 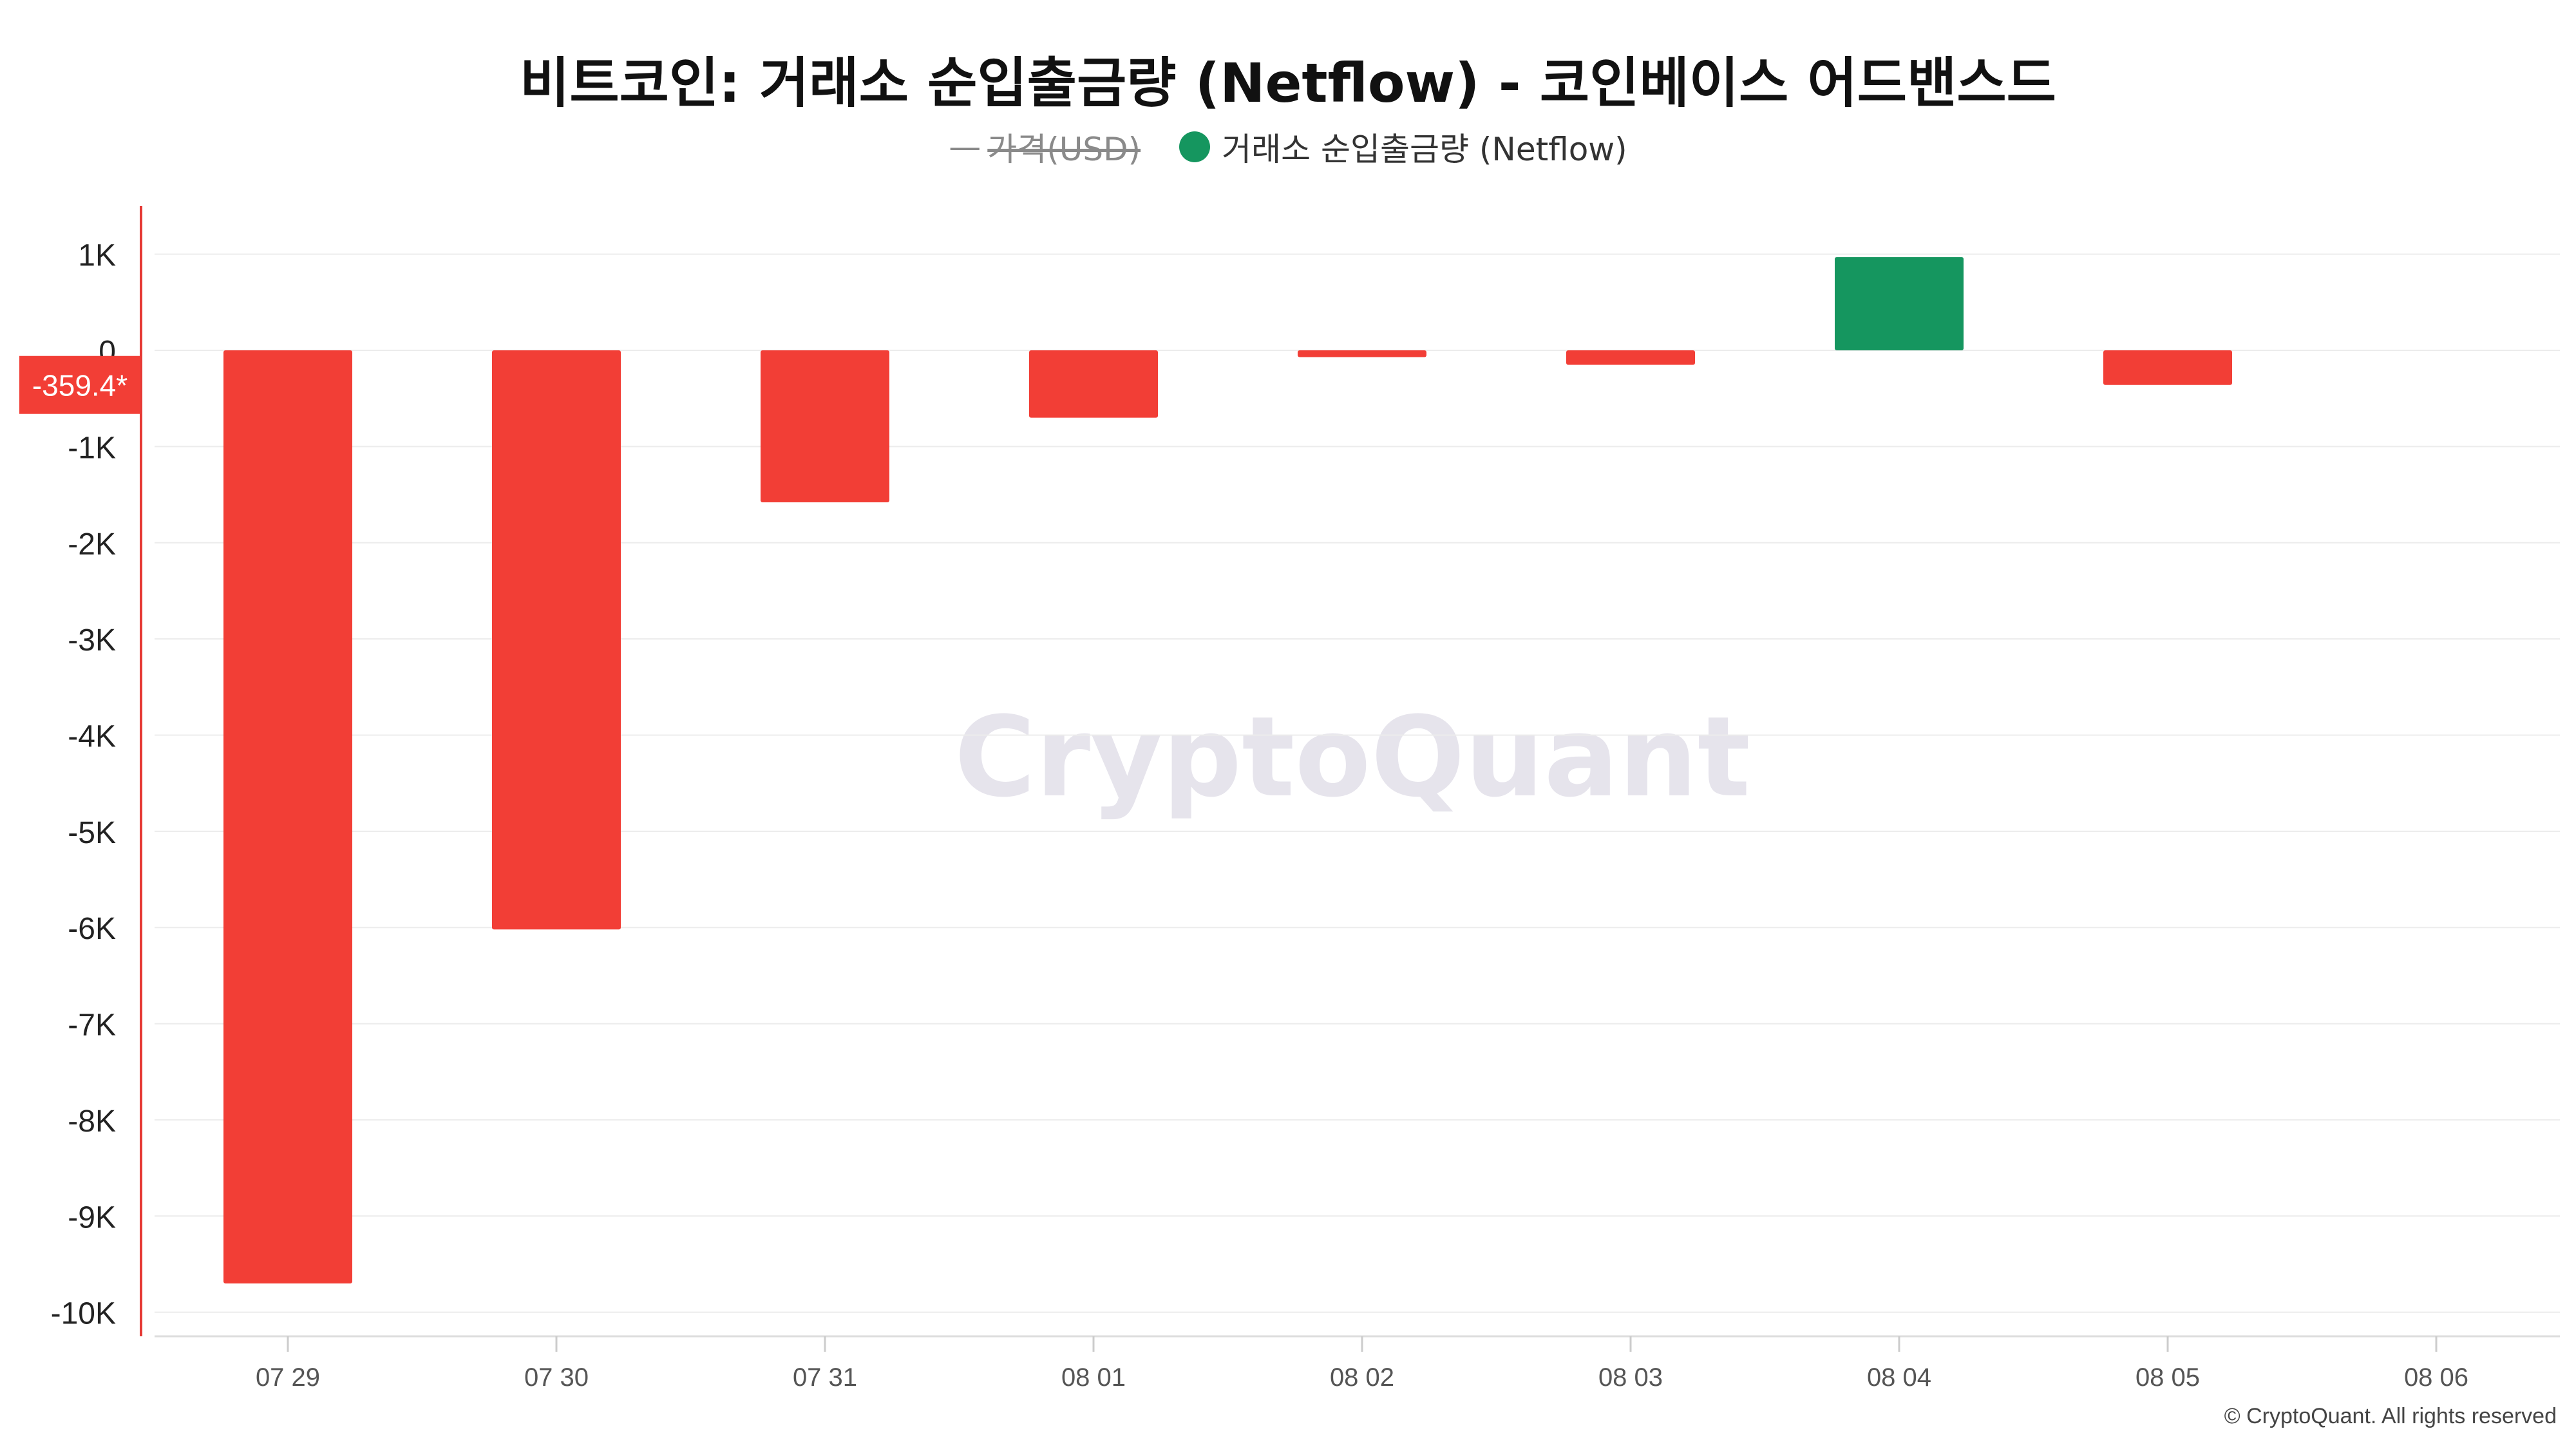 I want to click on x-tick-label: 07 29, so click(x=288, y=1378).